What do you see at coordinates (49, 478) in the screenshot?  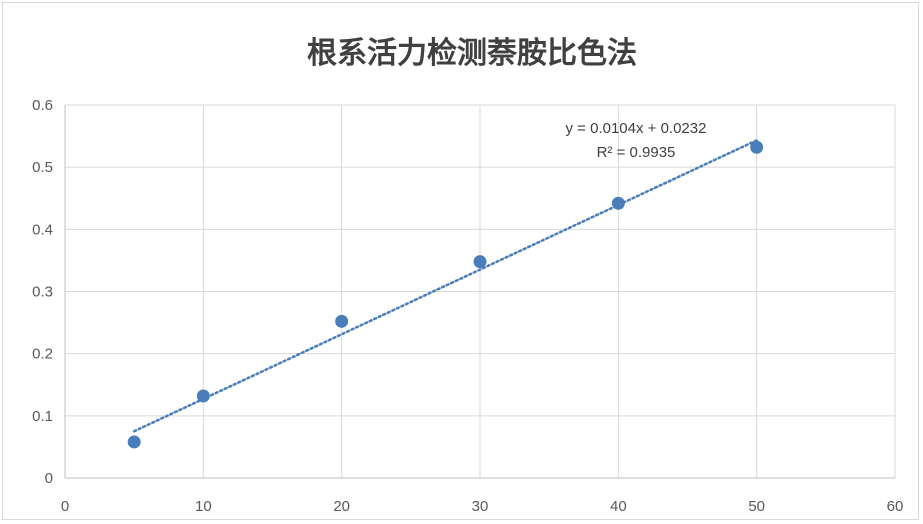 I see `y-tick-label: 0` at bounding box center [49, 478].